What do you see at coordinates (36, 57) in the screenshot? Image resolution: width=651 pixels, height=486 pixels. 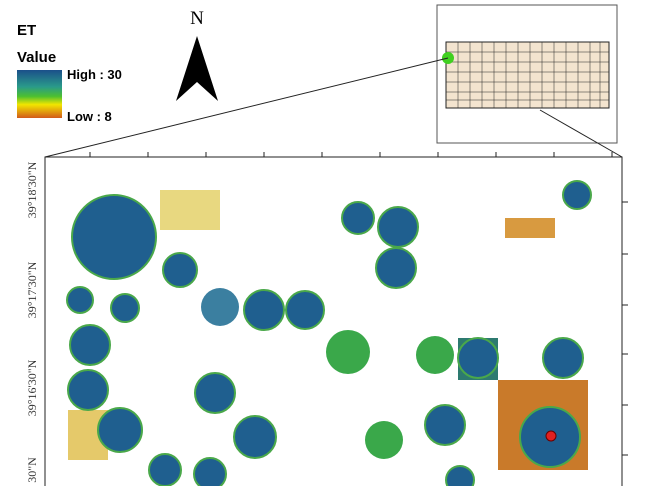 I see `legend-subtitle: Value` at bounding box center [36, 57].